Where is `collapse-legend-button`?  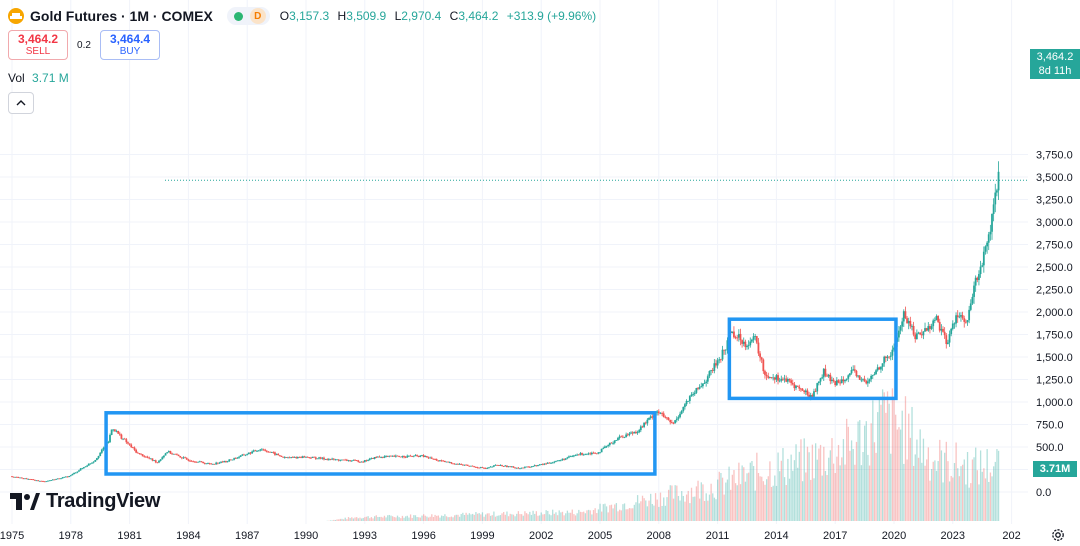 collapse-legend-button is located at coordinates (21, 103).